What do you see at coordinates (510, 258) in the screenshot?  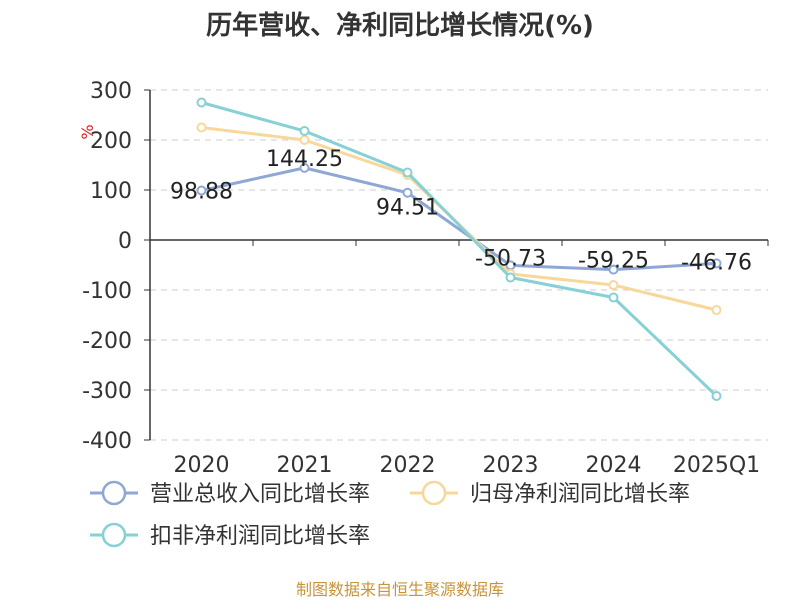 I see `data-label: -50.73` at bounding box center [510, 258].